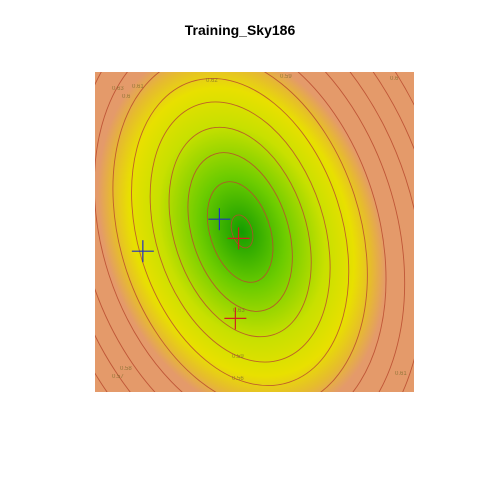 The height and width of the screenshot is (480, 480). Describe the element at coordinates (190, 269) in the screenshot. I see `markers` at that location.